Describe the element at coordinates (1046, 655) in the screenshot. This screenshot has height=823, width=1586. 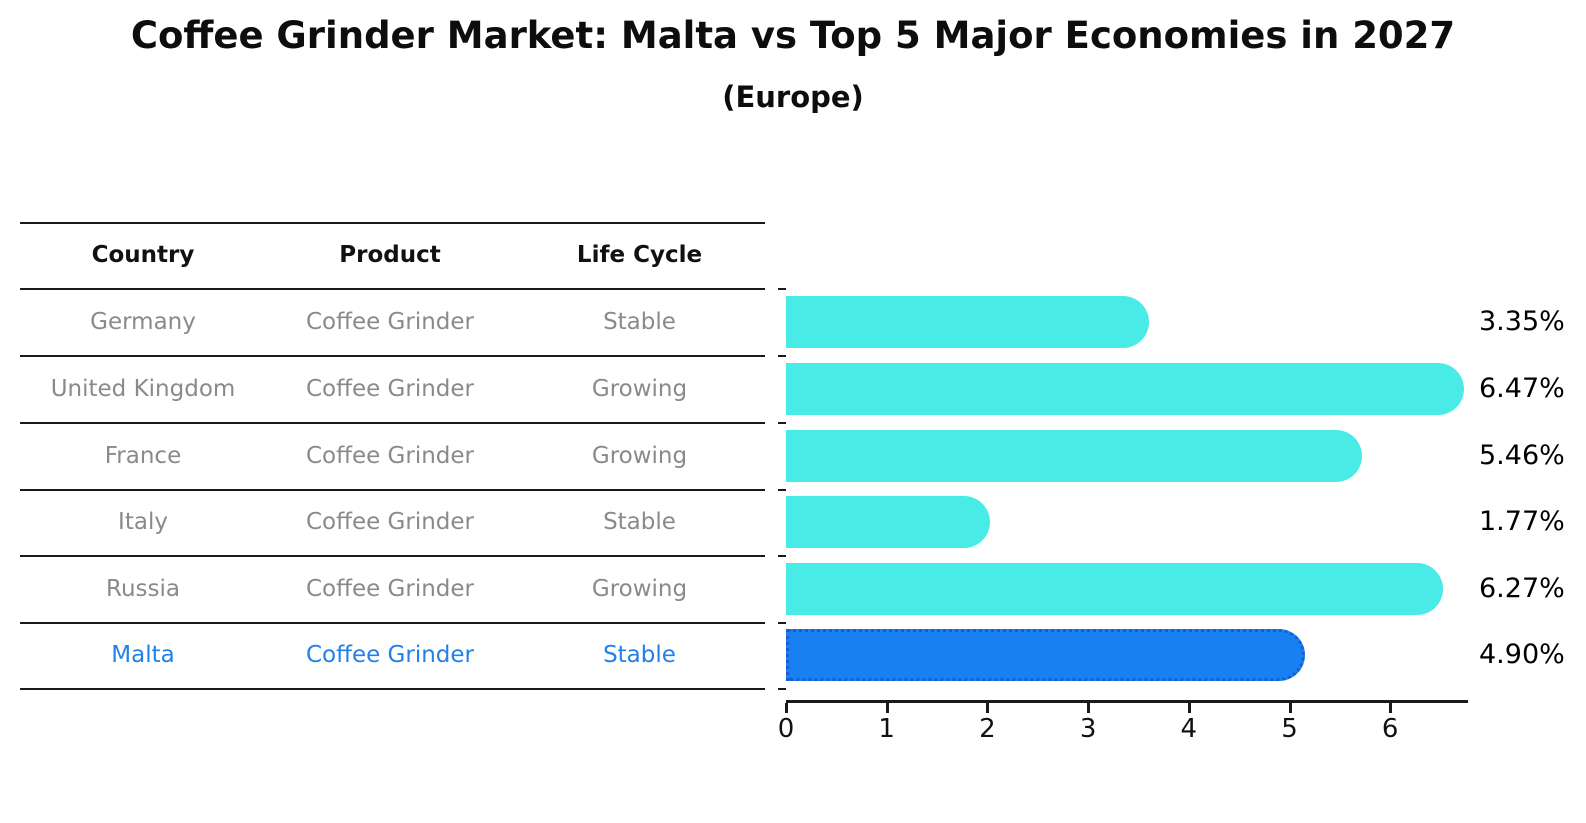
I see `bar-malta-highlighted` at that location.